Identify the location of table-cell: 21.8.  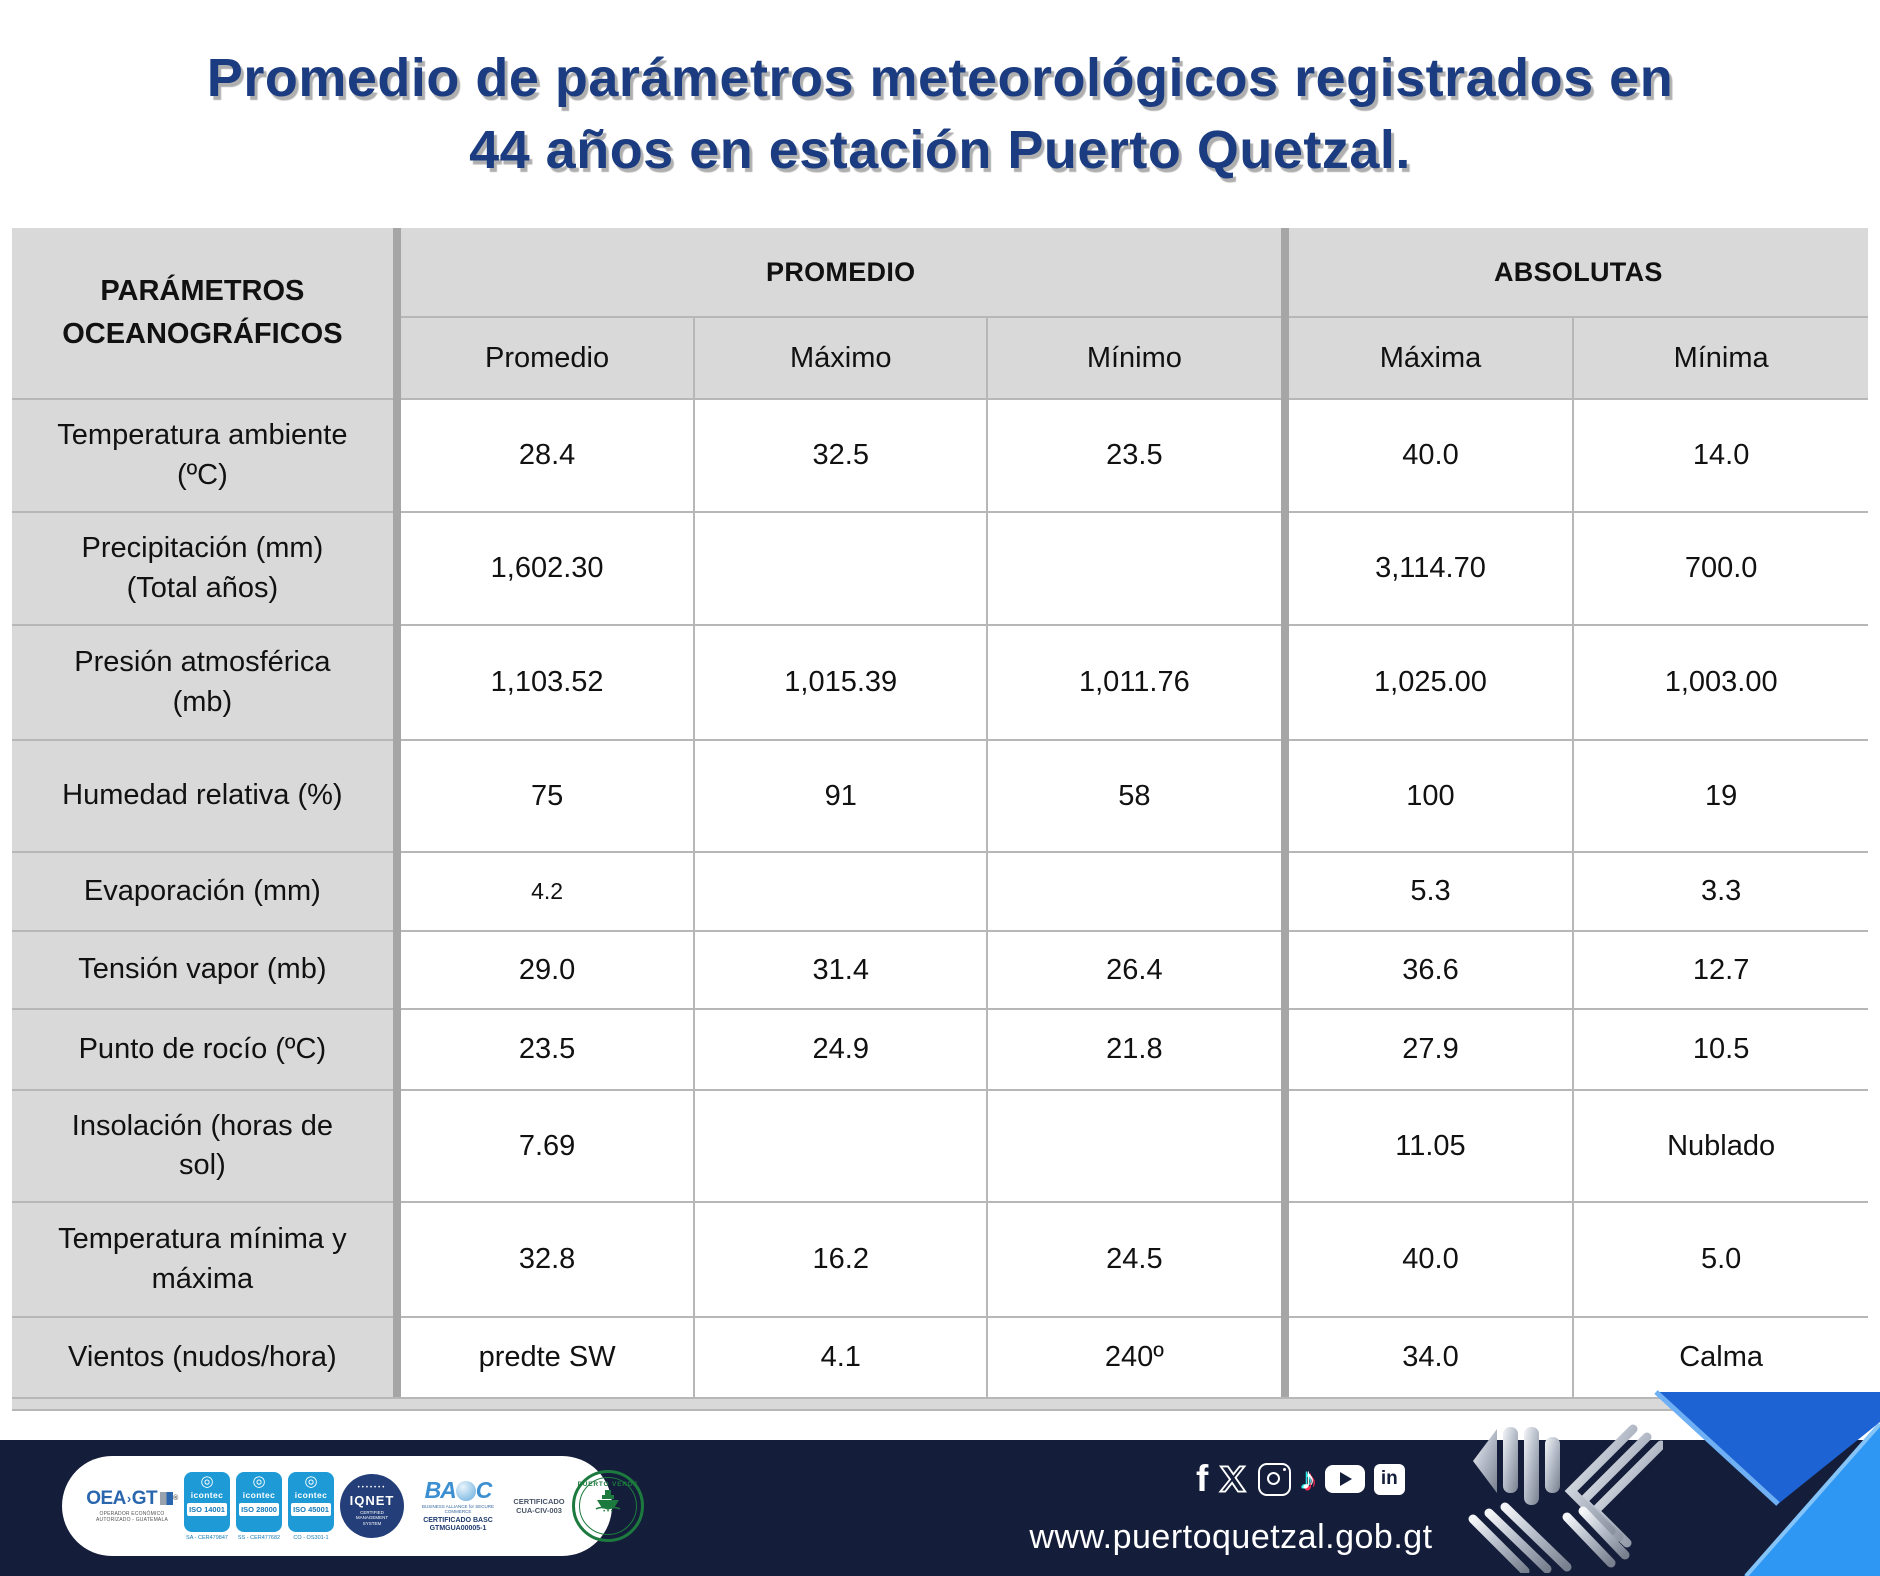
(1136, 1049).